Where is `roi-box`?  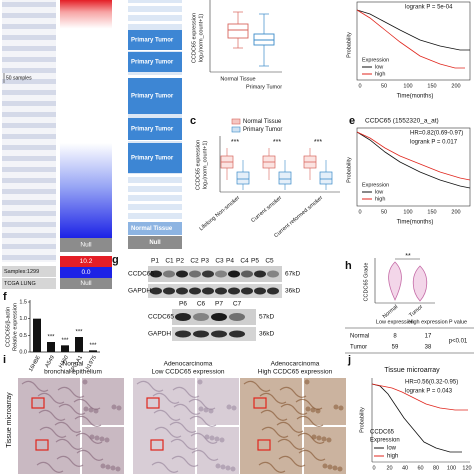
roi-box is located at coordinates (42, 445).